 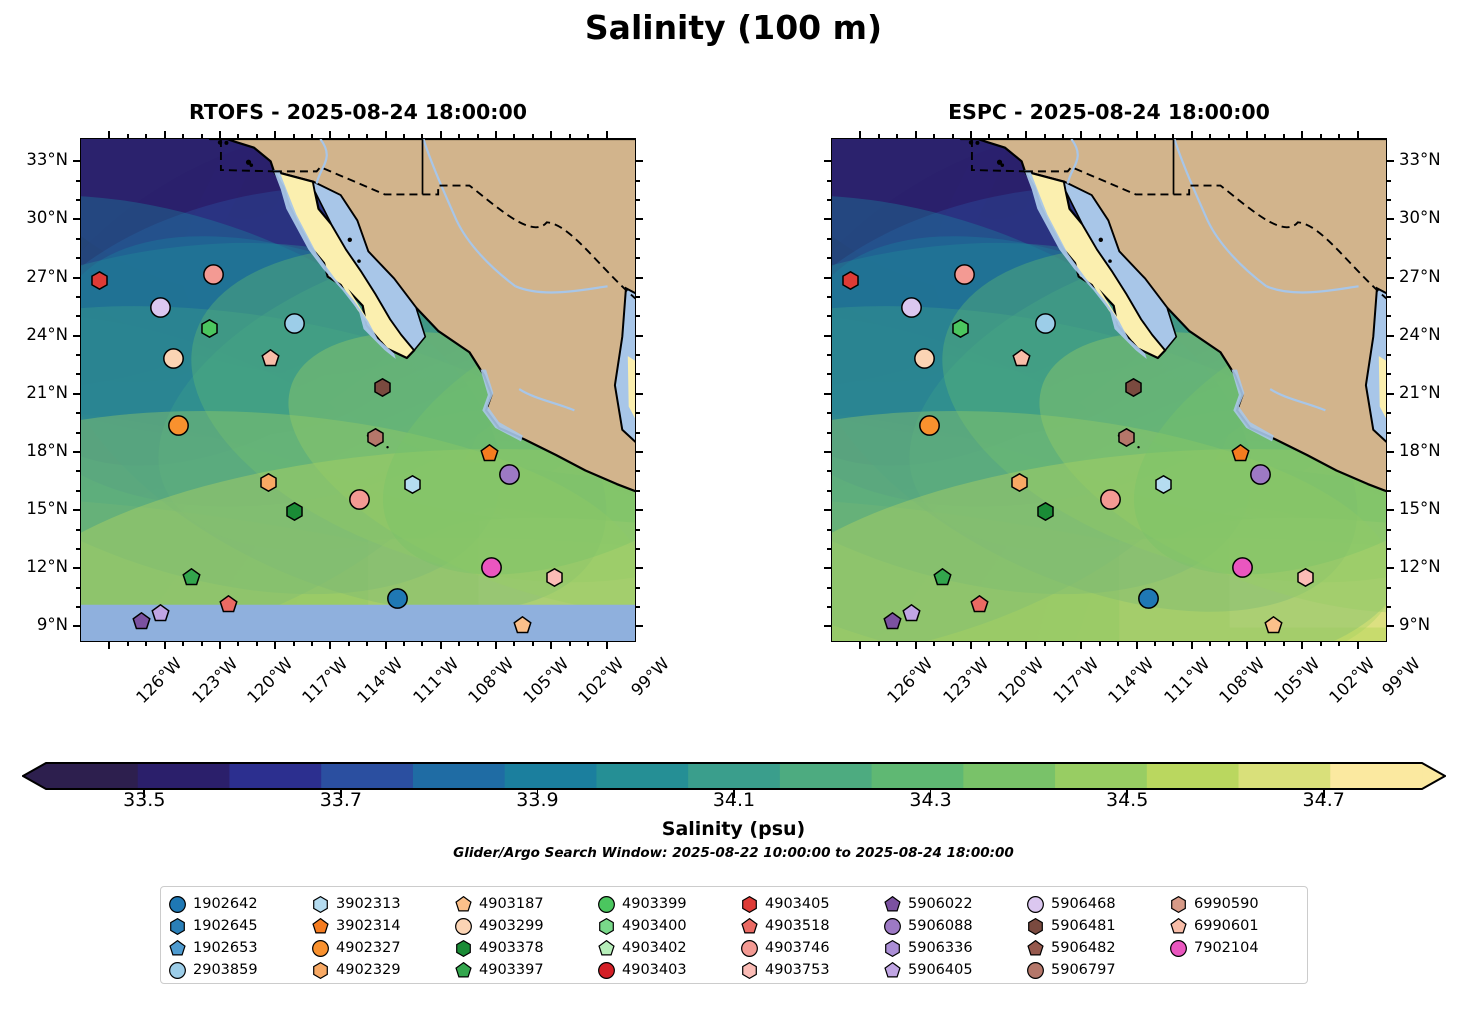 I want to click on legend-item: 5906797, so click(x=1098, y=970).